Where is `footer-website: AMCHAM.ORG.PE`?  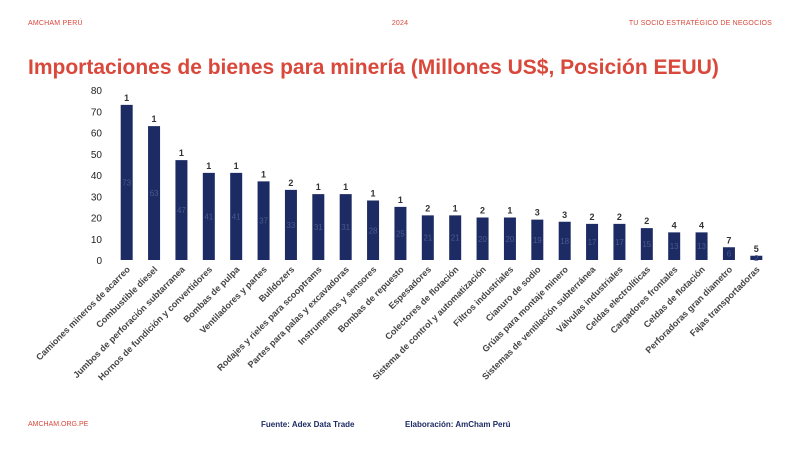 footer-website: AMCHAM.ORG.PE is located at coordinates (58, 424).